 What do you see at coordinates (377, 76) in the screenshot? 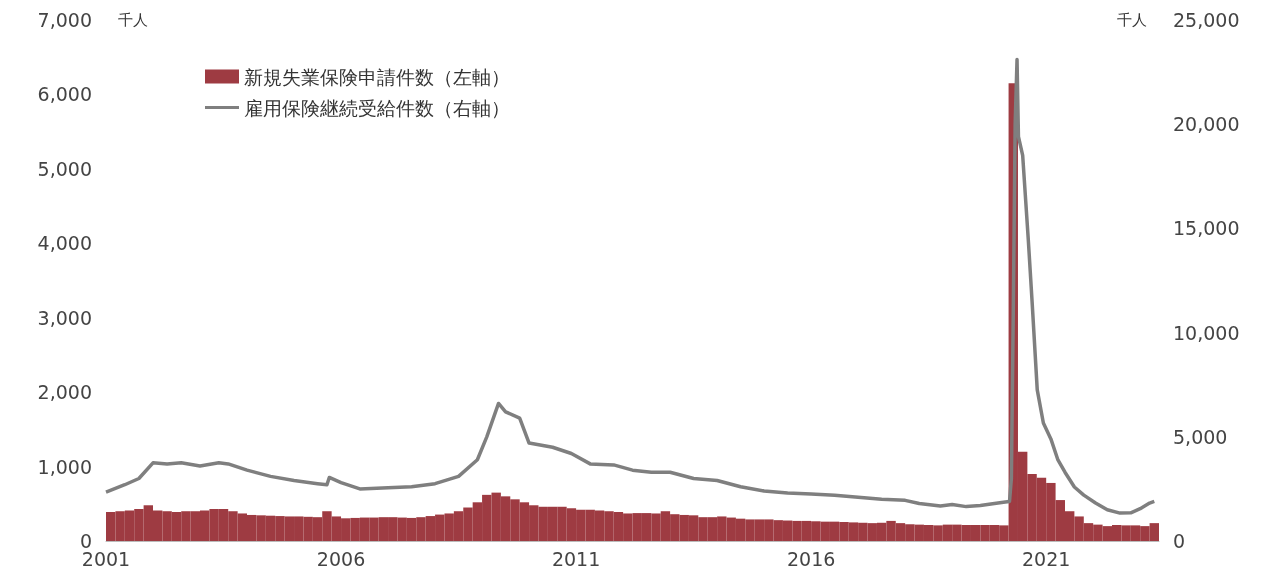
I see `legend-label: 新規失業保険申請件数（左軸）` at bounding box center [377, 76].